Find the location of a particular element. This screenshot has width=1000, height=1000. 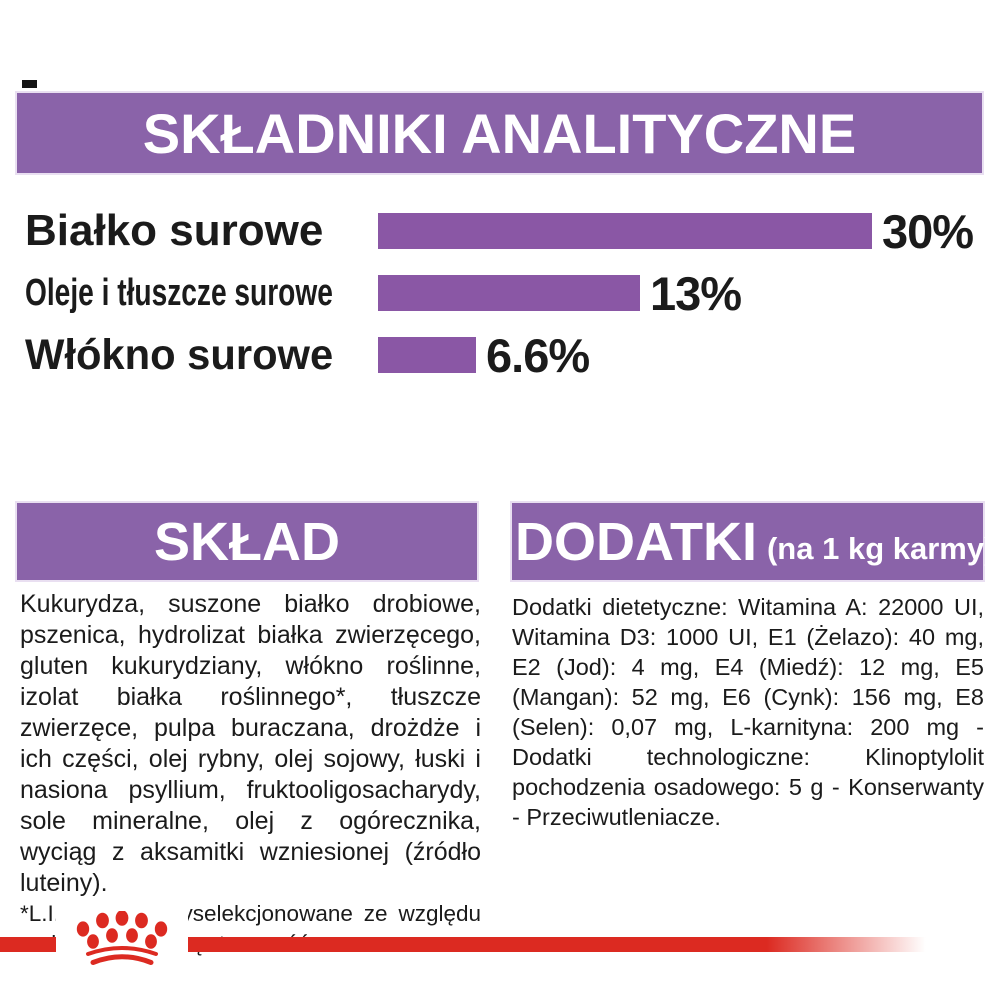

page-title: SKŁADNIKI ANALITYCZNE is located at coordinates (499, 133).